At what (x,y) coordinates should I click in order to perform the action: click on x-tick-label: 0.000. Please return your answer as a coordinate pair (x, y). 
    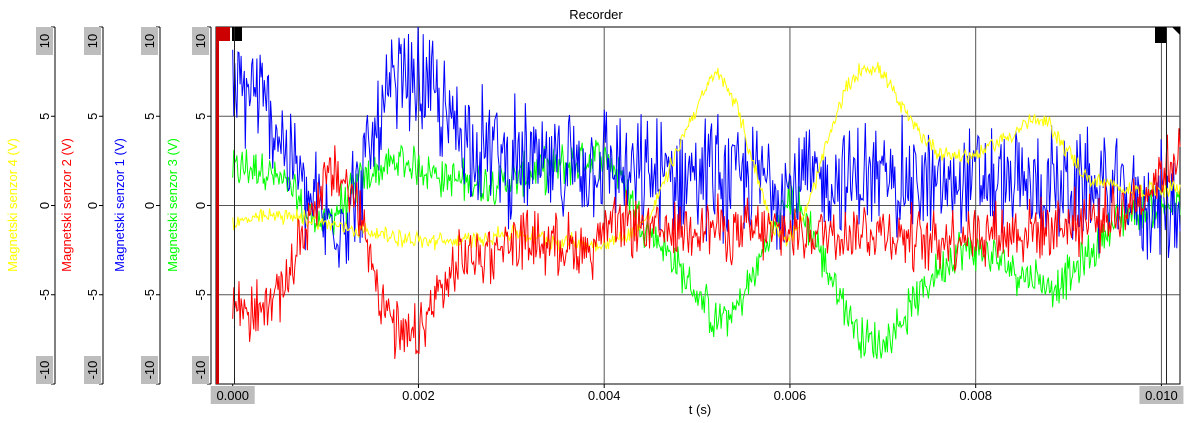
    Looking at the image, I should click on (232, 395).